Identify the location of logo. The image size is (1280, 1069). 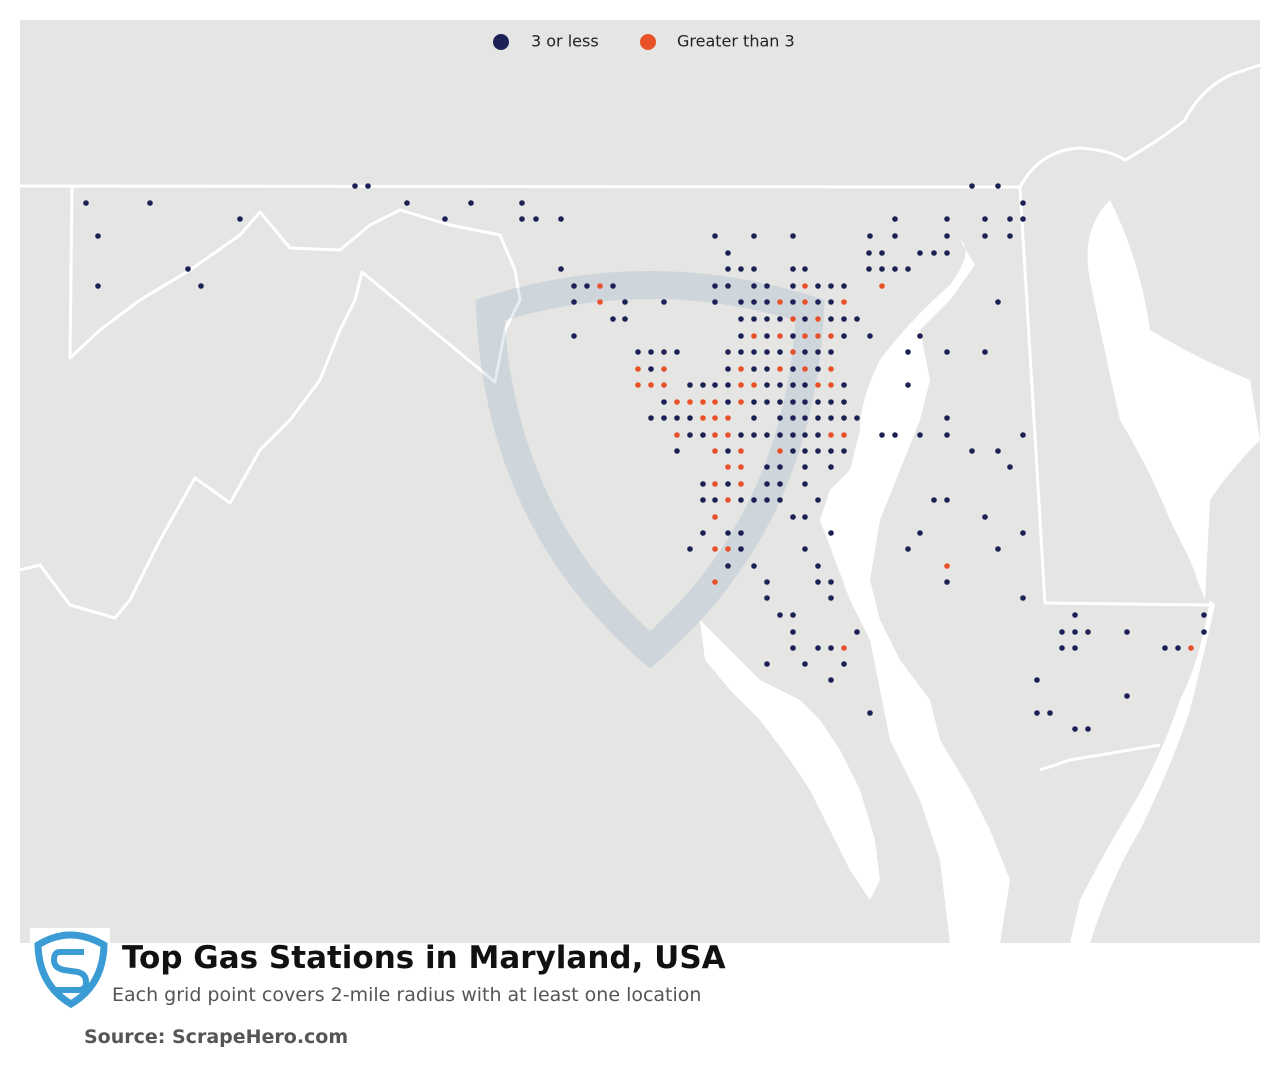
(70, 968).